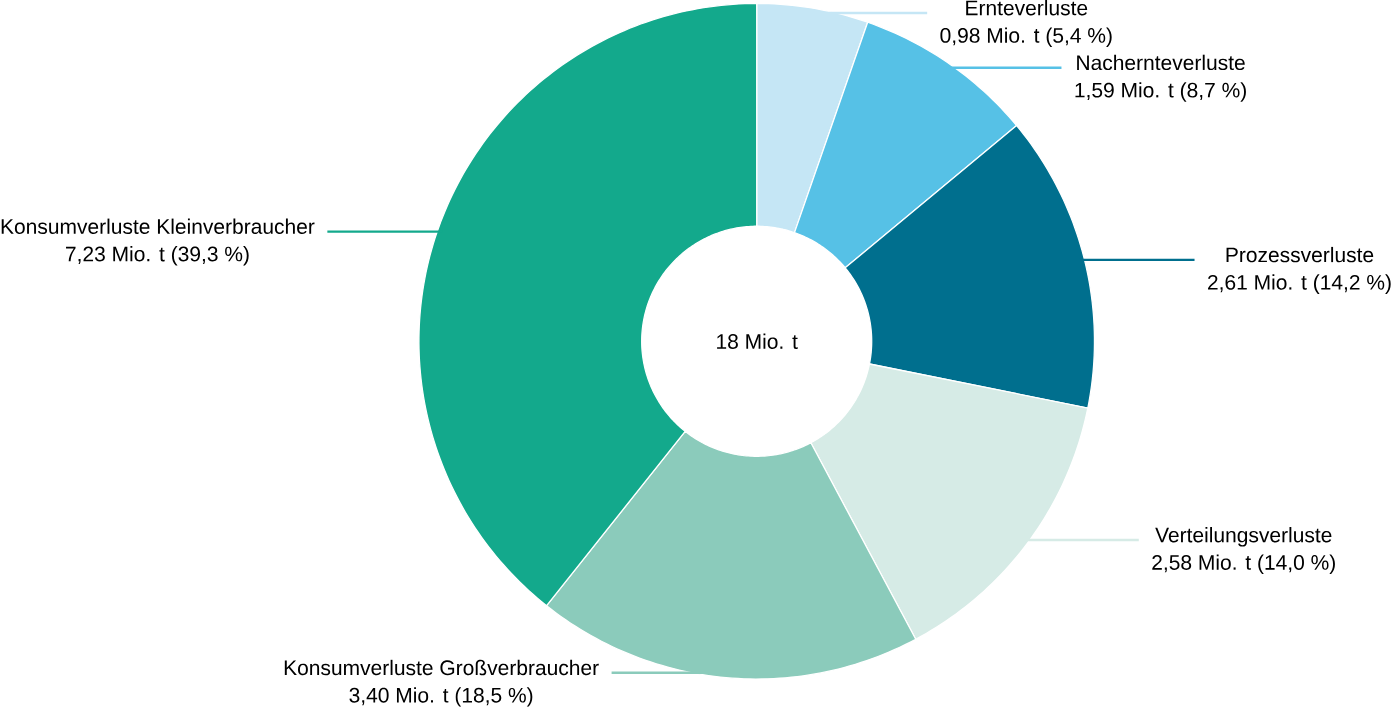  I want to click on data-label: 1,59 Mio. t (8,7 %), so click(1160, 92).